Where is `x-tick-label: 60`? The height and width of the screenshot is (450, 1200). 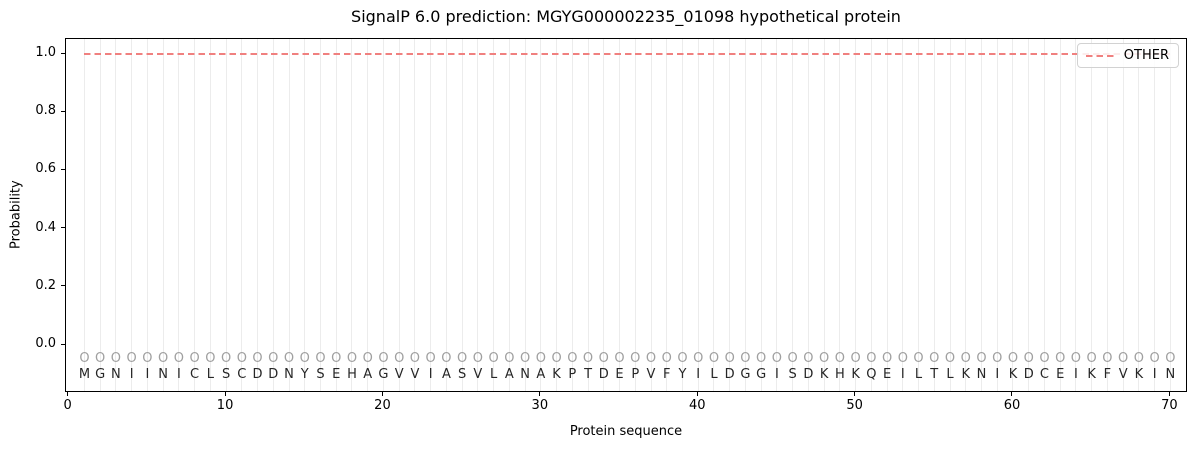 x-tick-label: 60 is located at coordinates (1012, 405).